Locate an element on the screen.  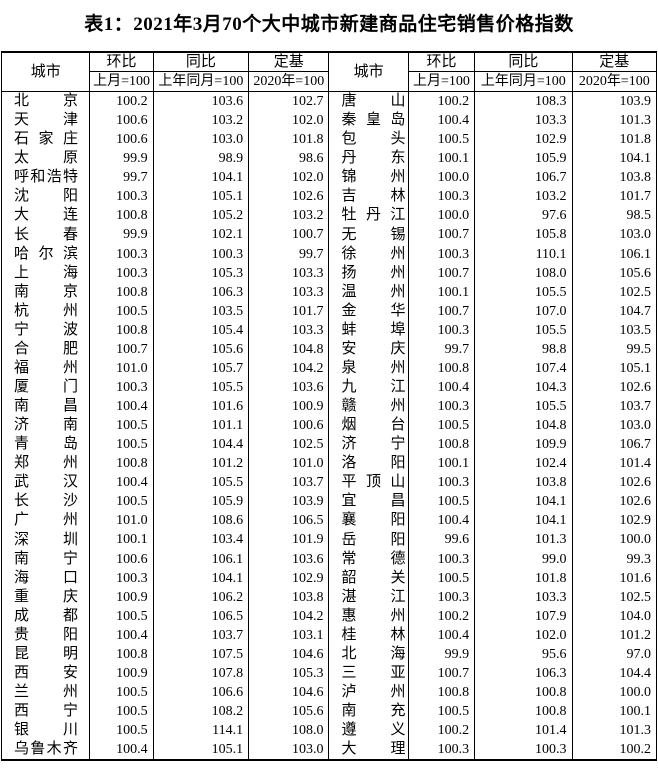
city-name: 呼和浩特 is located at coordinates (45, 178).